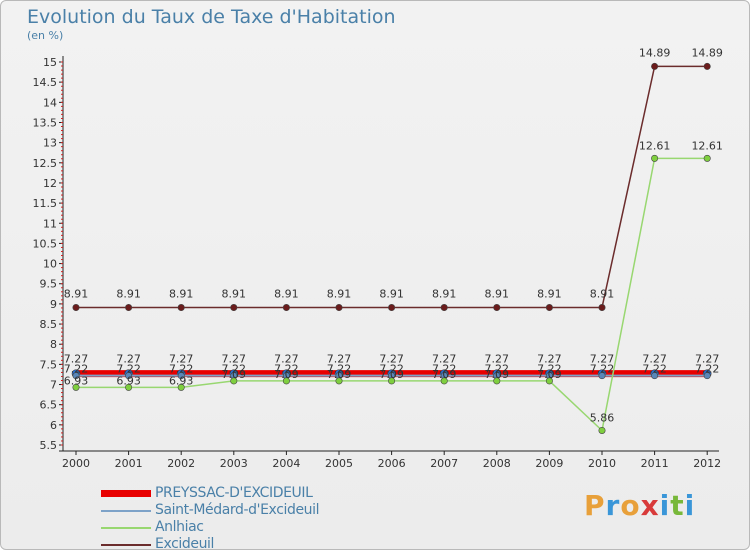 Image resolution: width=750 pixels, height=550 pixels. I want to click on x-tick-label: 2012, so click(707, 463).